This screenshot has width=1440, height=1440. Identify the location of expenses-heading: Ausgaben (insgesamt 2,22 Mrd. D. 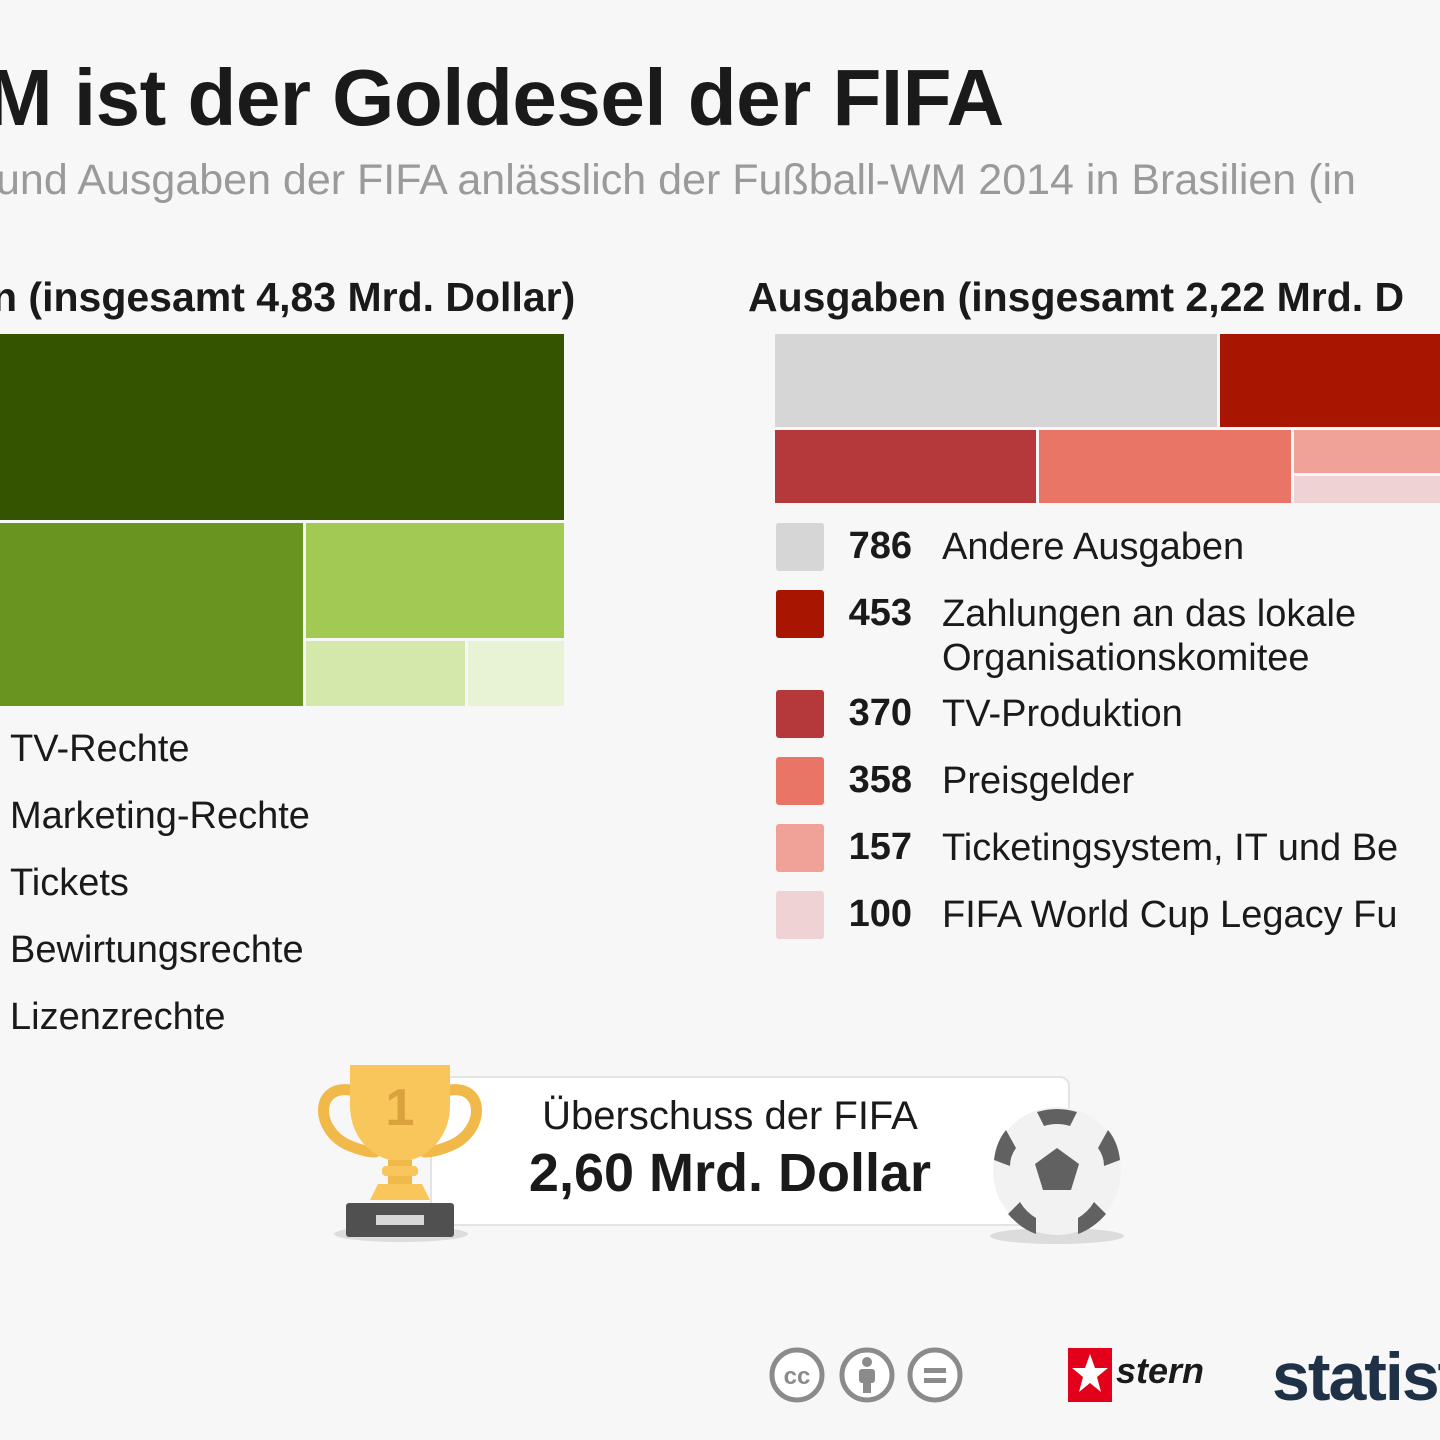
(1076, 297).